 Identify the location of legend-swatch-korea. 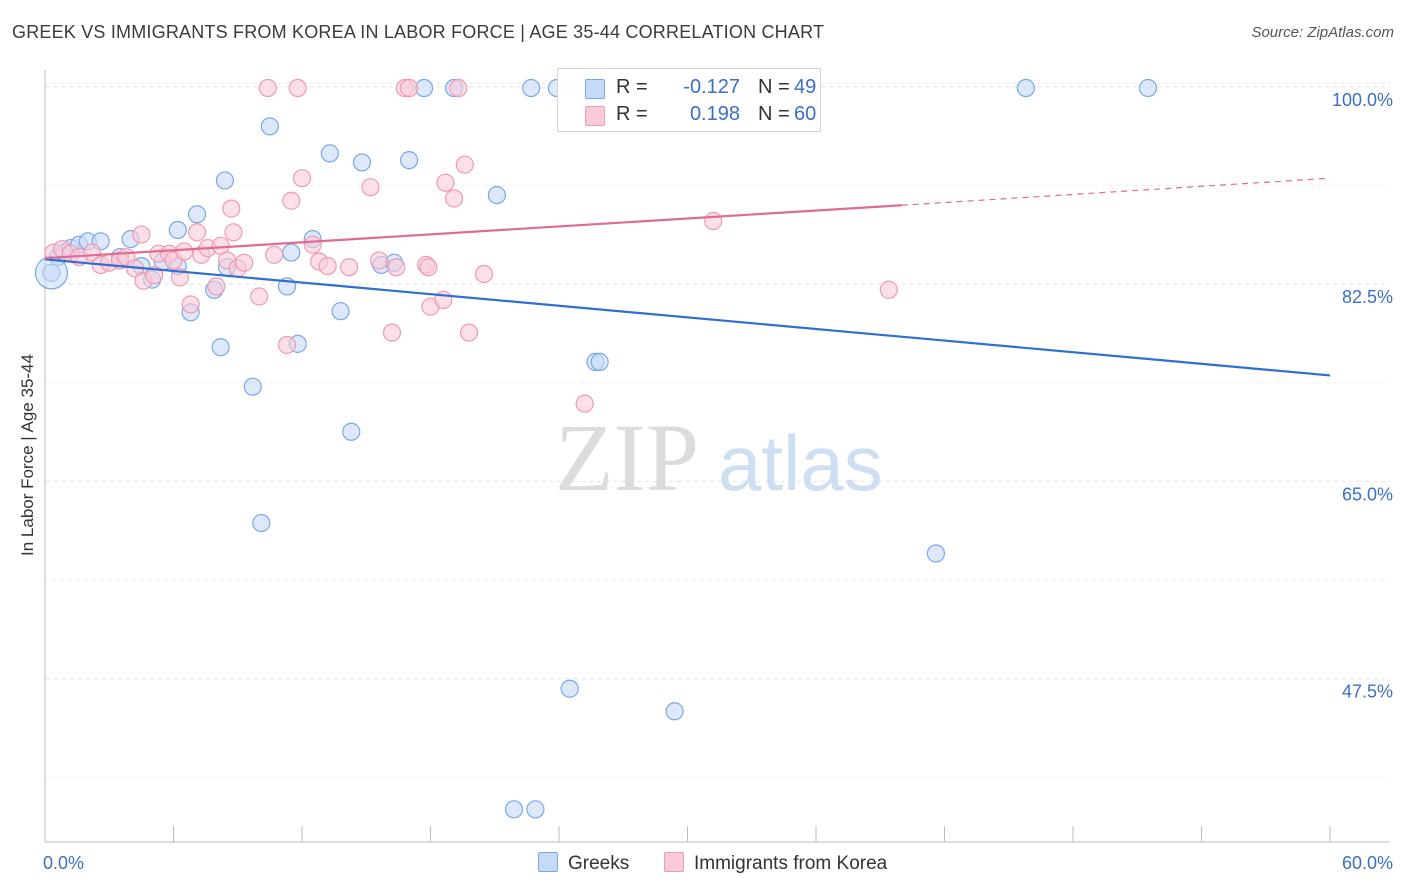
(595, 116).